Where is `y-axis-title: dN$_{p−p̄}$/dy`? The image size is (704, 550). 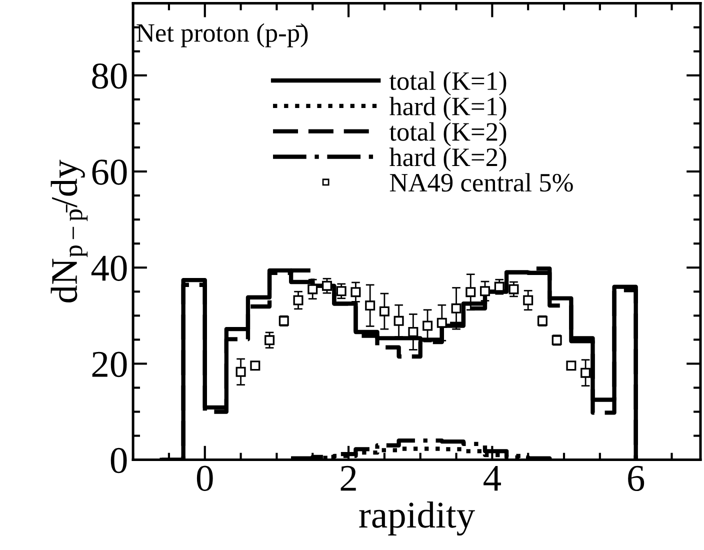
y-axis-title: dN$_{p−p̄}$/dy is located at coordinates (69, 231).